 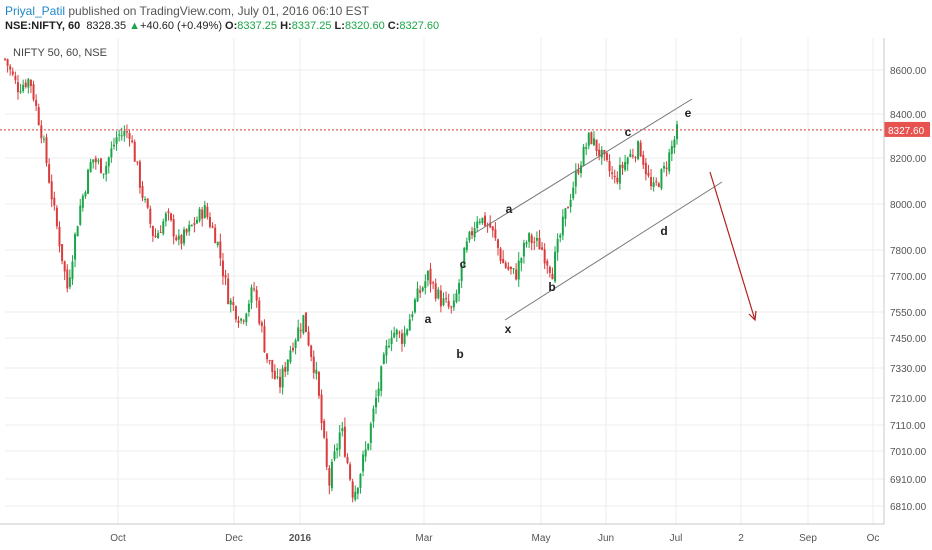 What do you see at coordinates (808, 538) in the screenshot?
I see `x-tick-label: Sep` at bounding box center [808, 538].